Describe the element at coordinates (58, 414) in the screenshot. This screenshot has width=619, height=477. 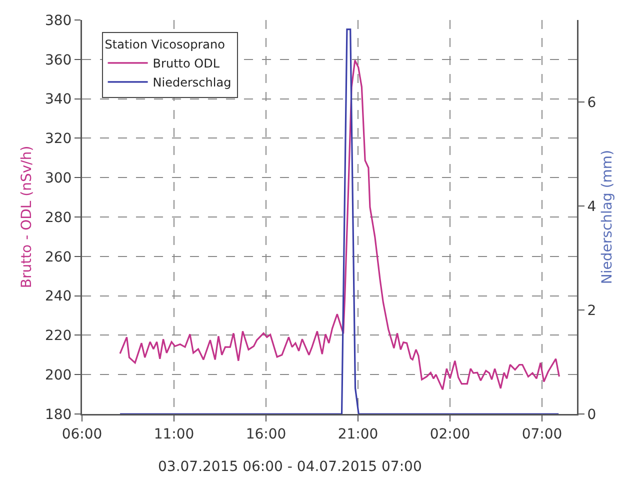
I see `y-tick-label: 180` at that location.